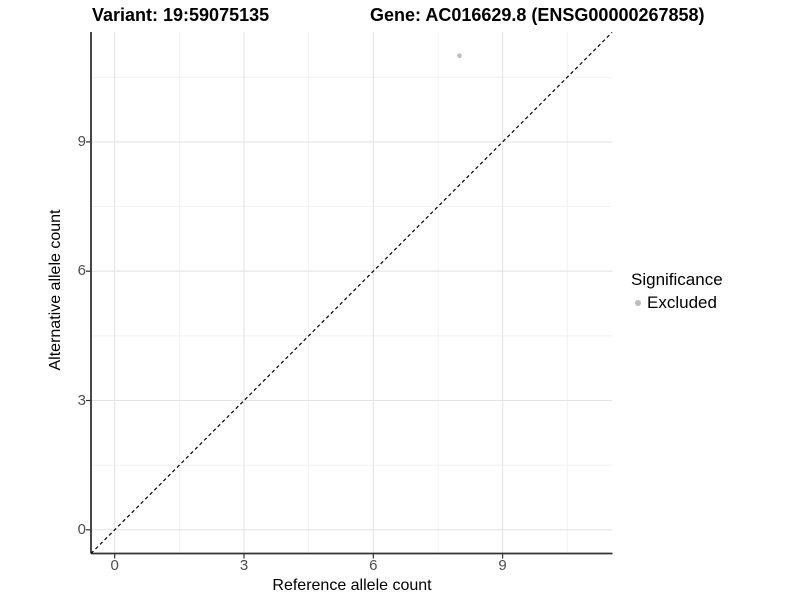  Describe the element at coordinates (181, 15) in the screenshot. I see `plot-title-variant: Variant: 19:59075135` at that location.